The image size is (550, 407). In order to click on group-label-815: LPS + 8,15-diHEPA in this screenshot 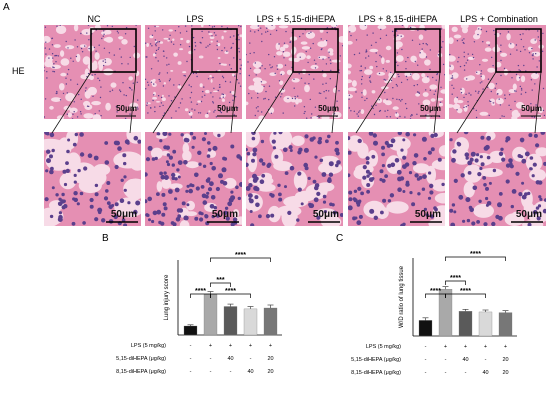, I will do `click(398, 19)`.